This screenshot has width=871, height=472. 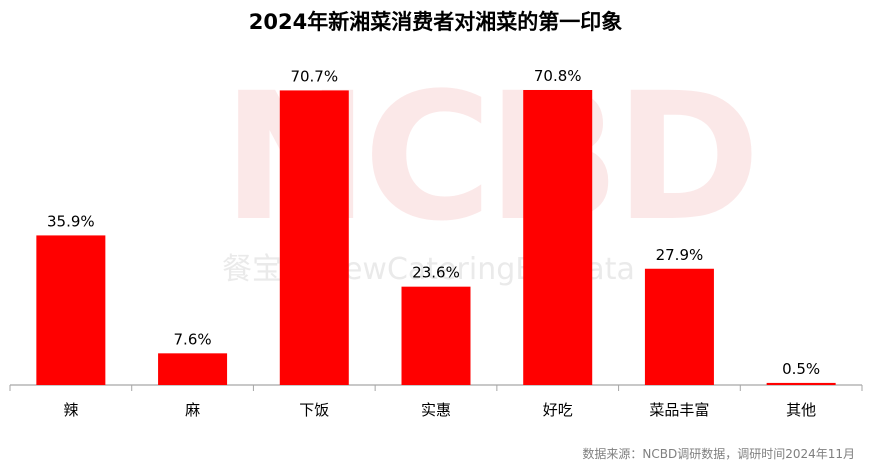 I want to click on category-label-3: 实惠, so click(x=436, y=410).